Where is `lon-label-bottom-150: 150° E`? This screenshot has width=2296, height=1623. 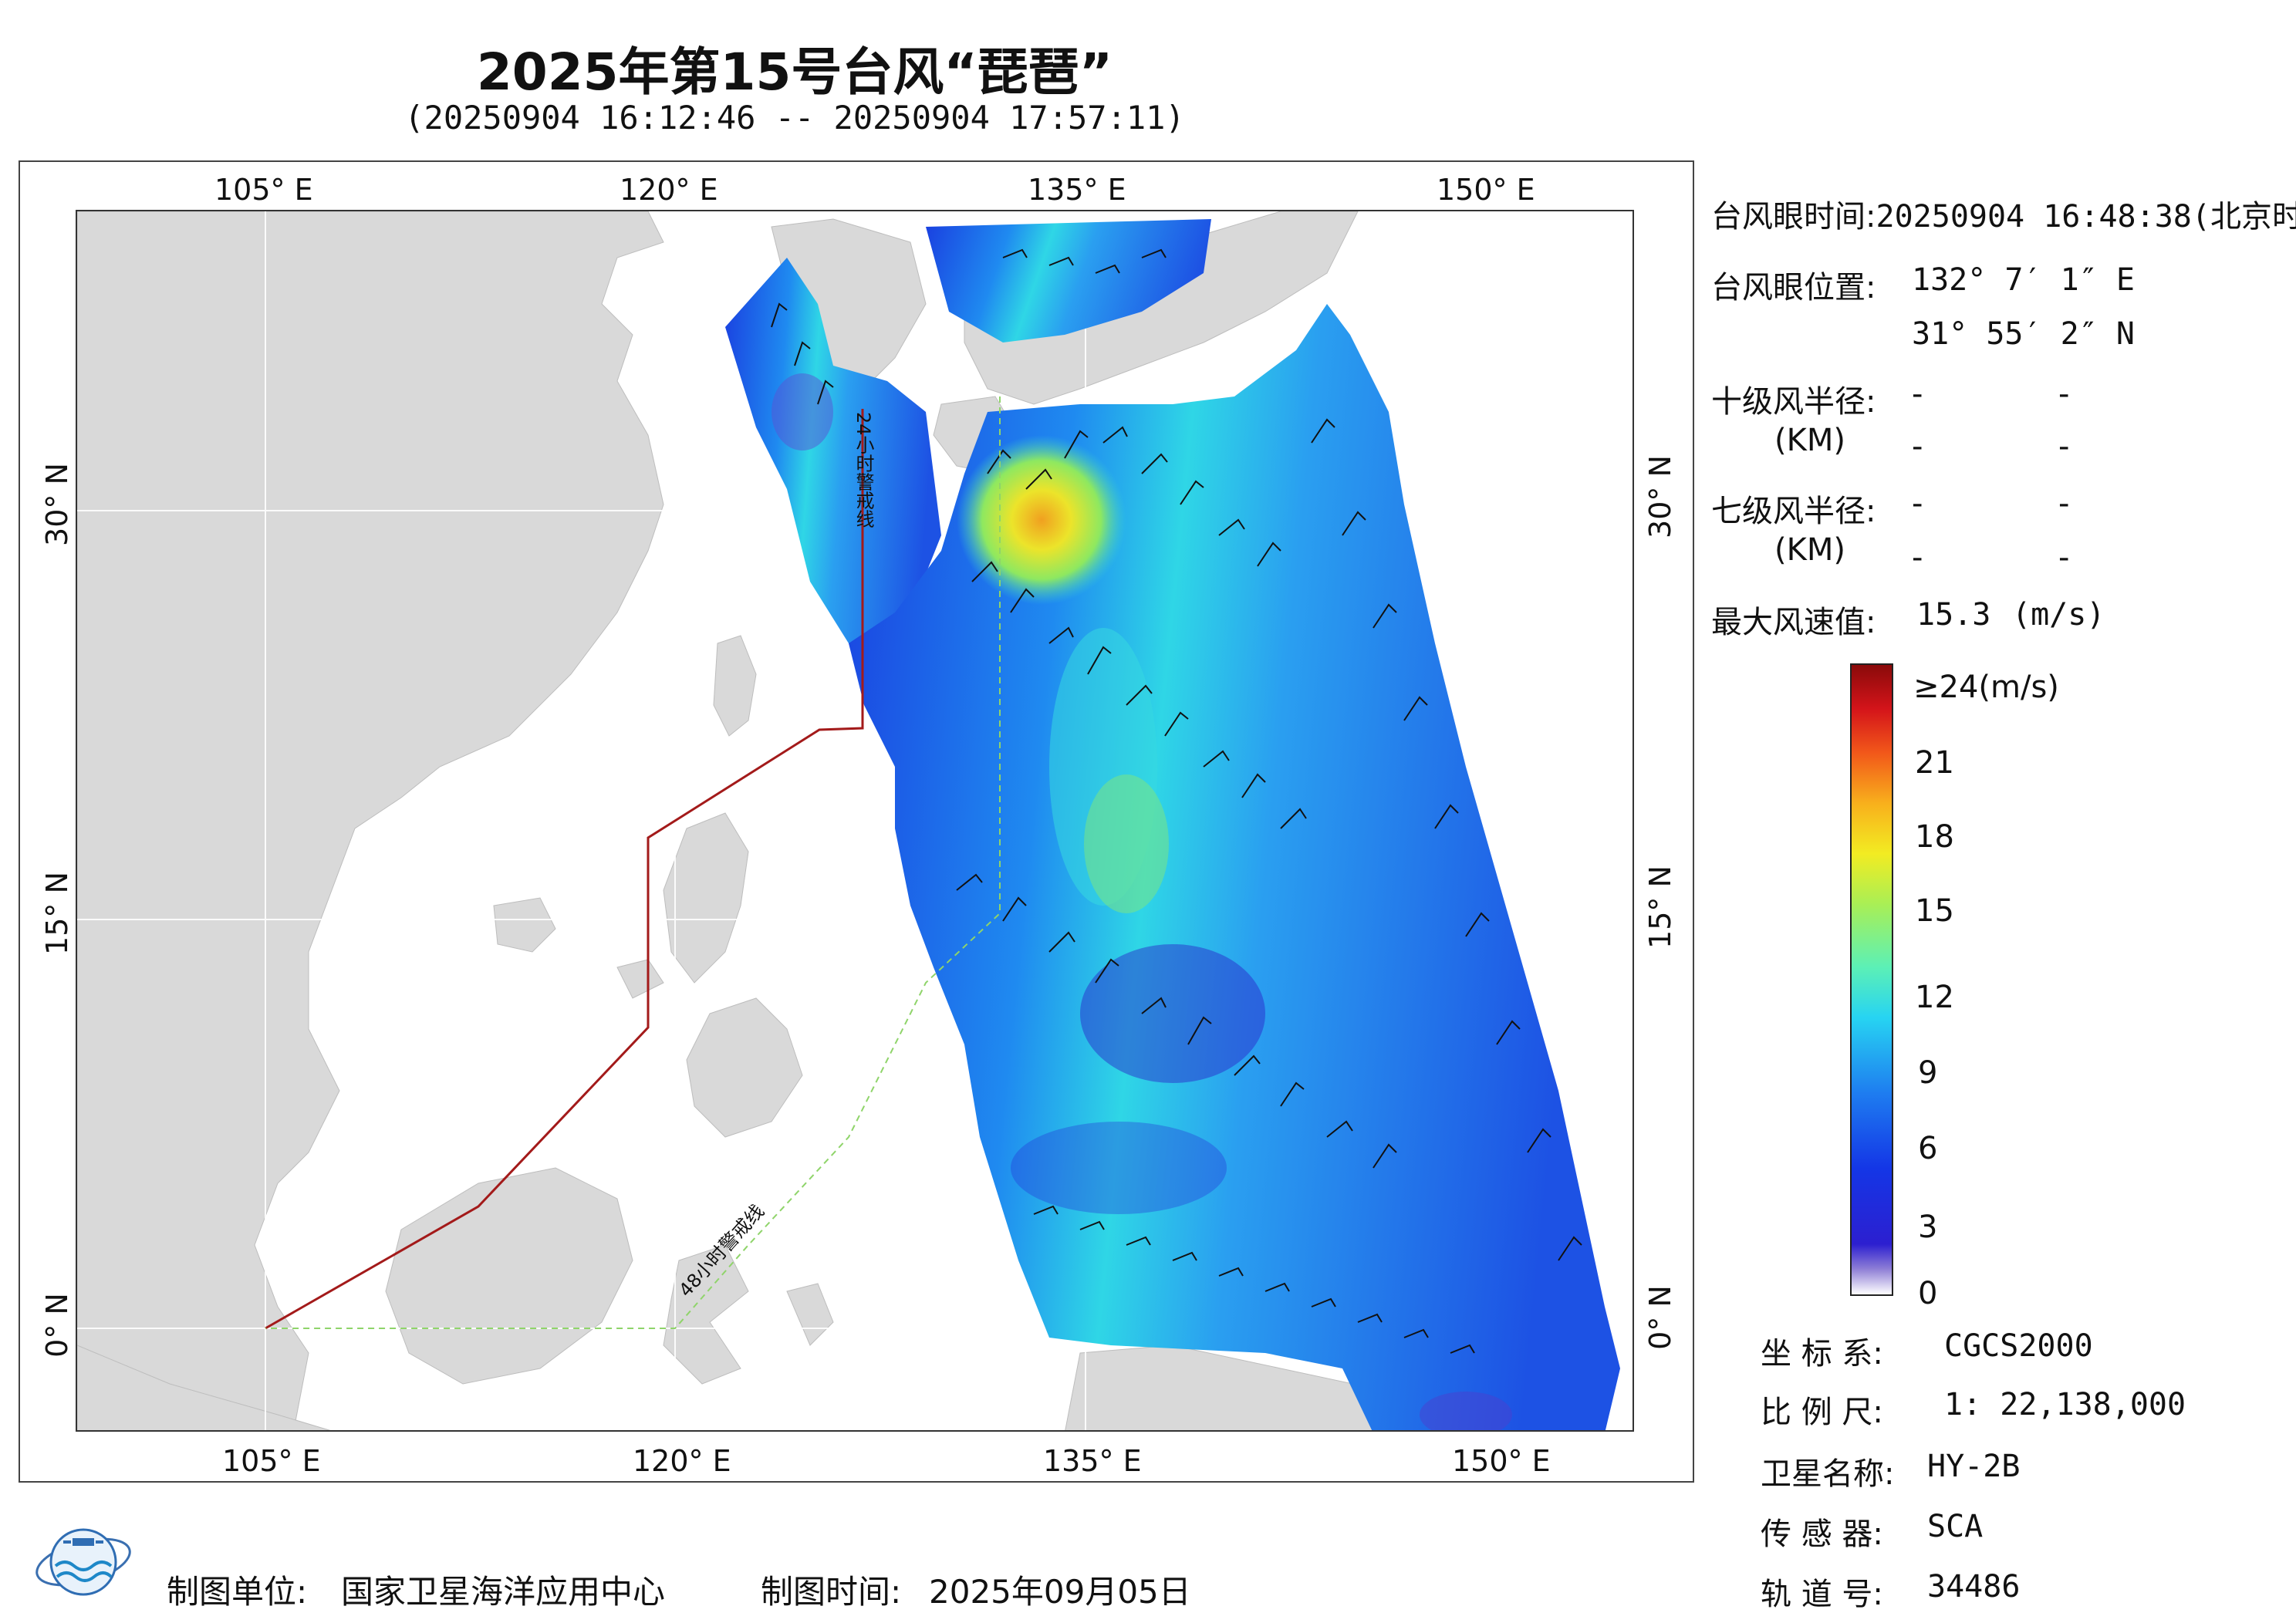
lon-label-bottom-150: 150° E is located at coordinates (1501, 1461).